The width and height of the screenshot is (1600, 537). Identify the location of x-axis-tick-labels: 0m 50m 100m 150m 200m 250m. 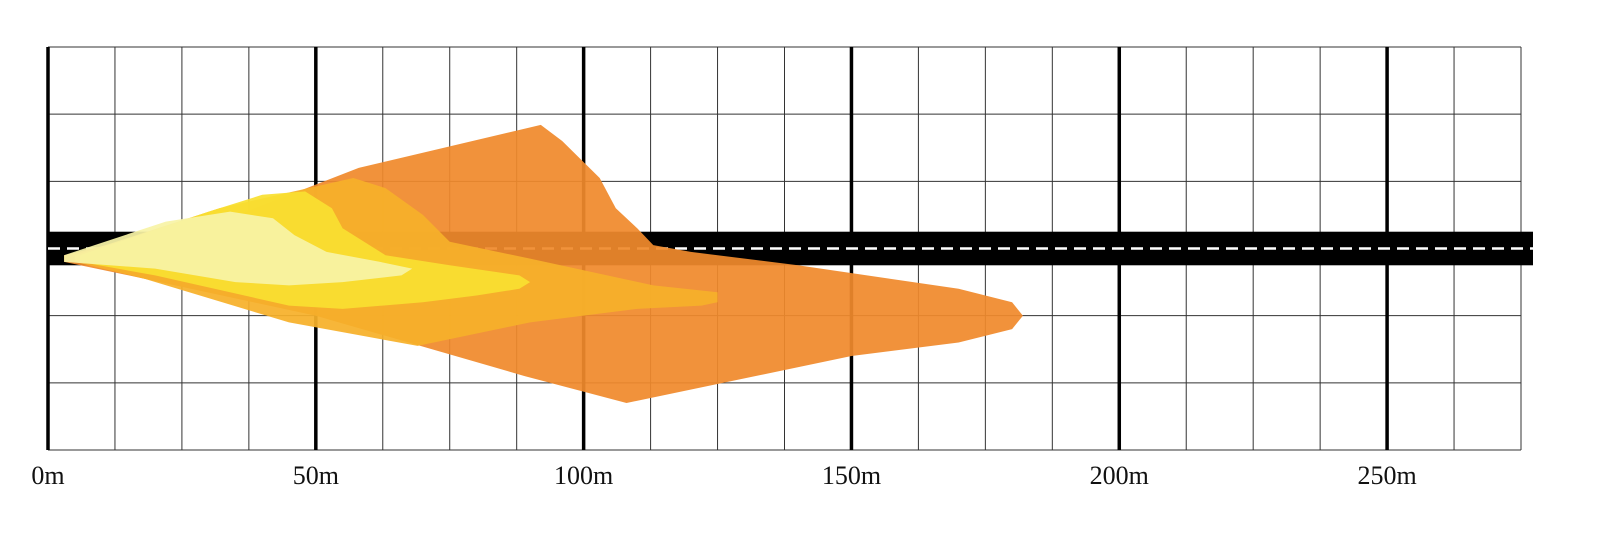
(723, 475).